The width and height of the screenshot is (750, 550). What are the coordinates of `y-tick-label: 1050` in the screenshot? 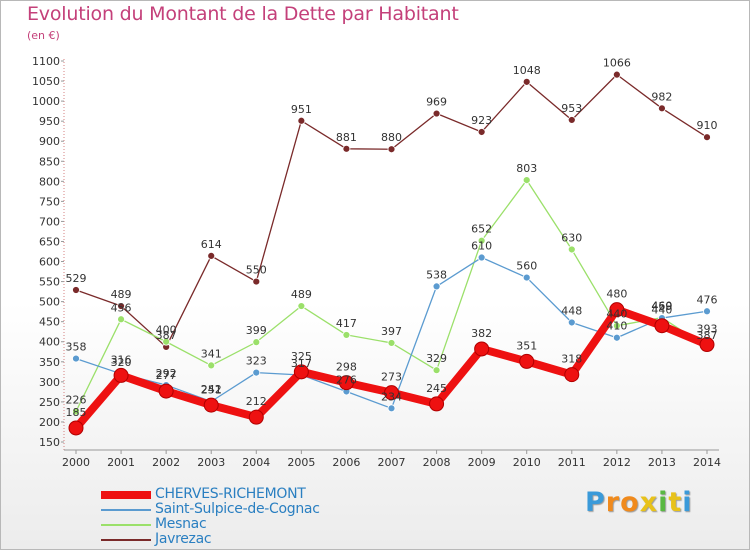 It's located at (46, 81).